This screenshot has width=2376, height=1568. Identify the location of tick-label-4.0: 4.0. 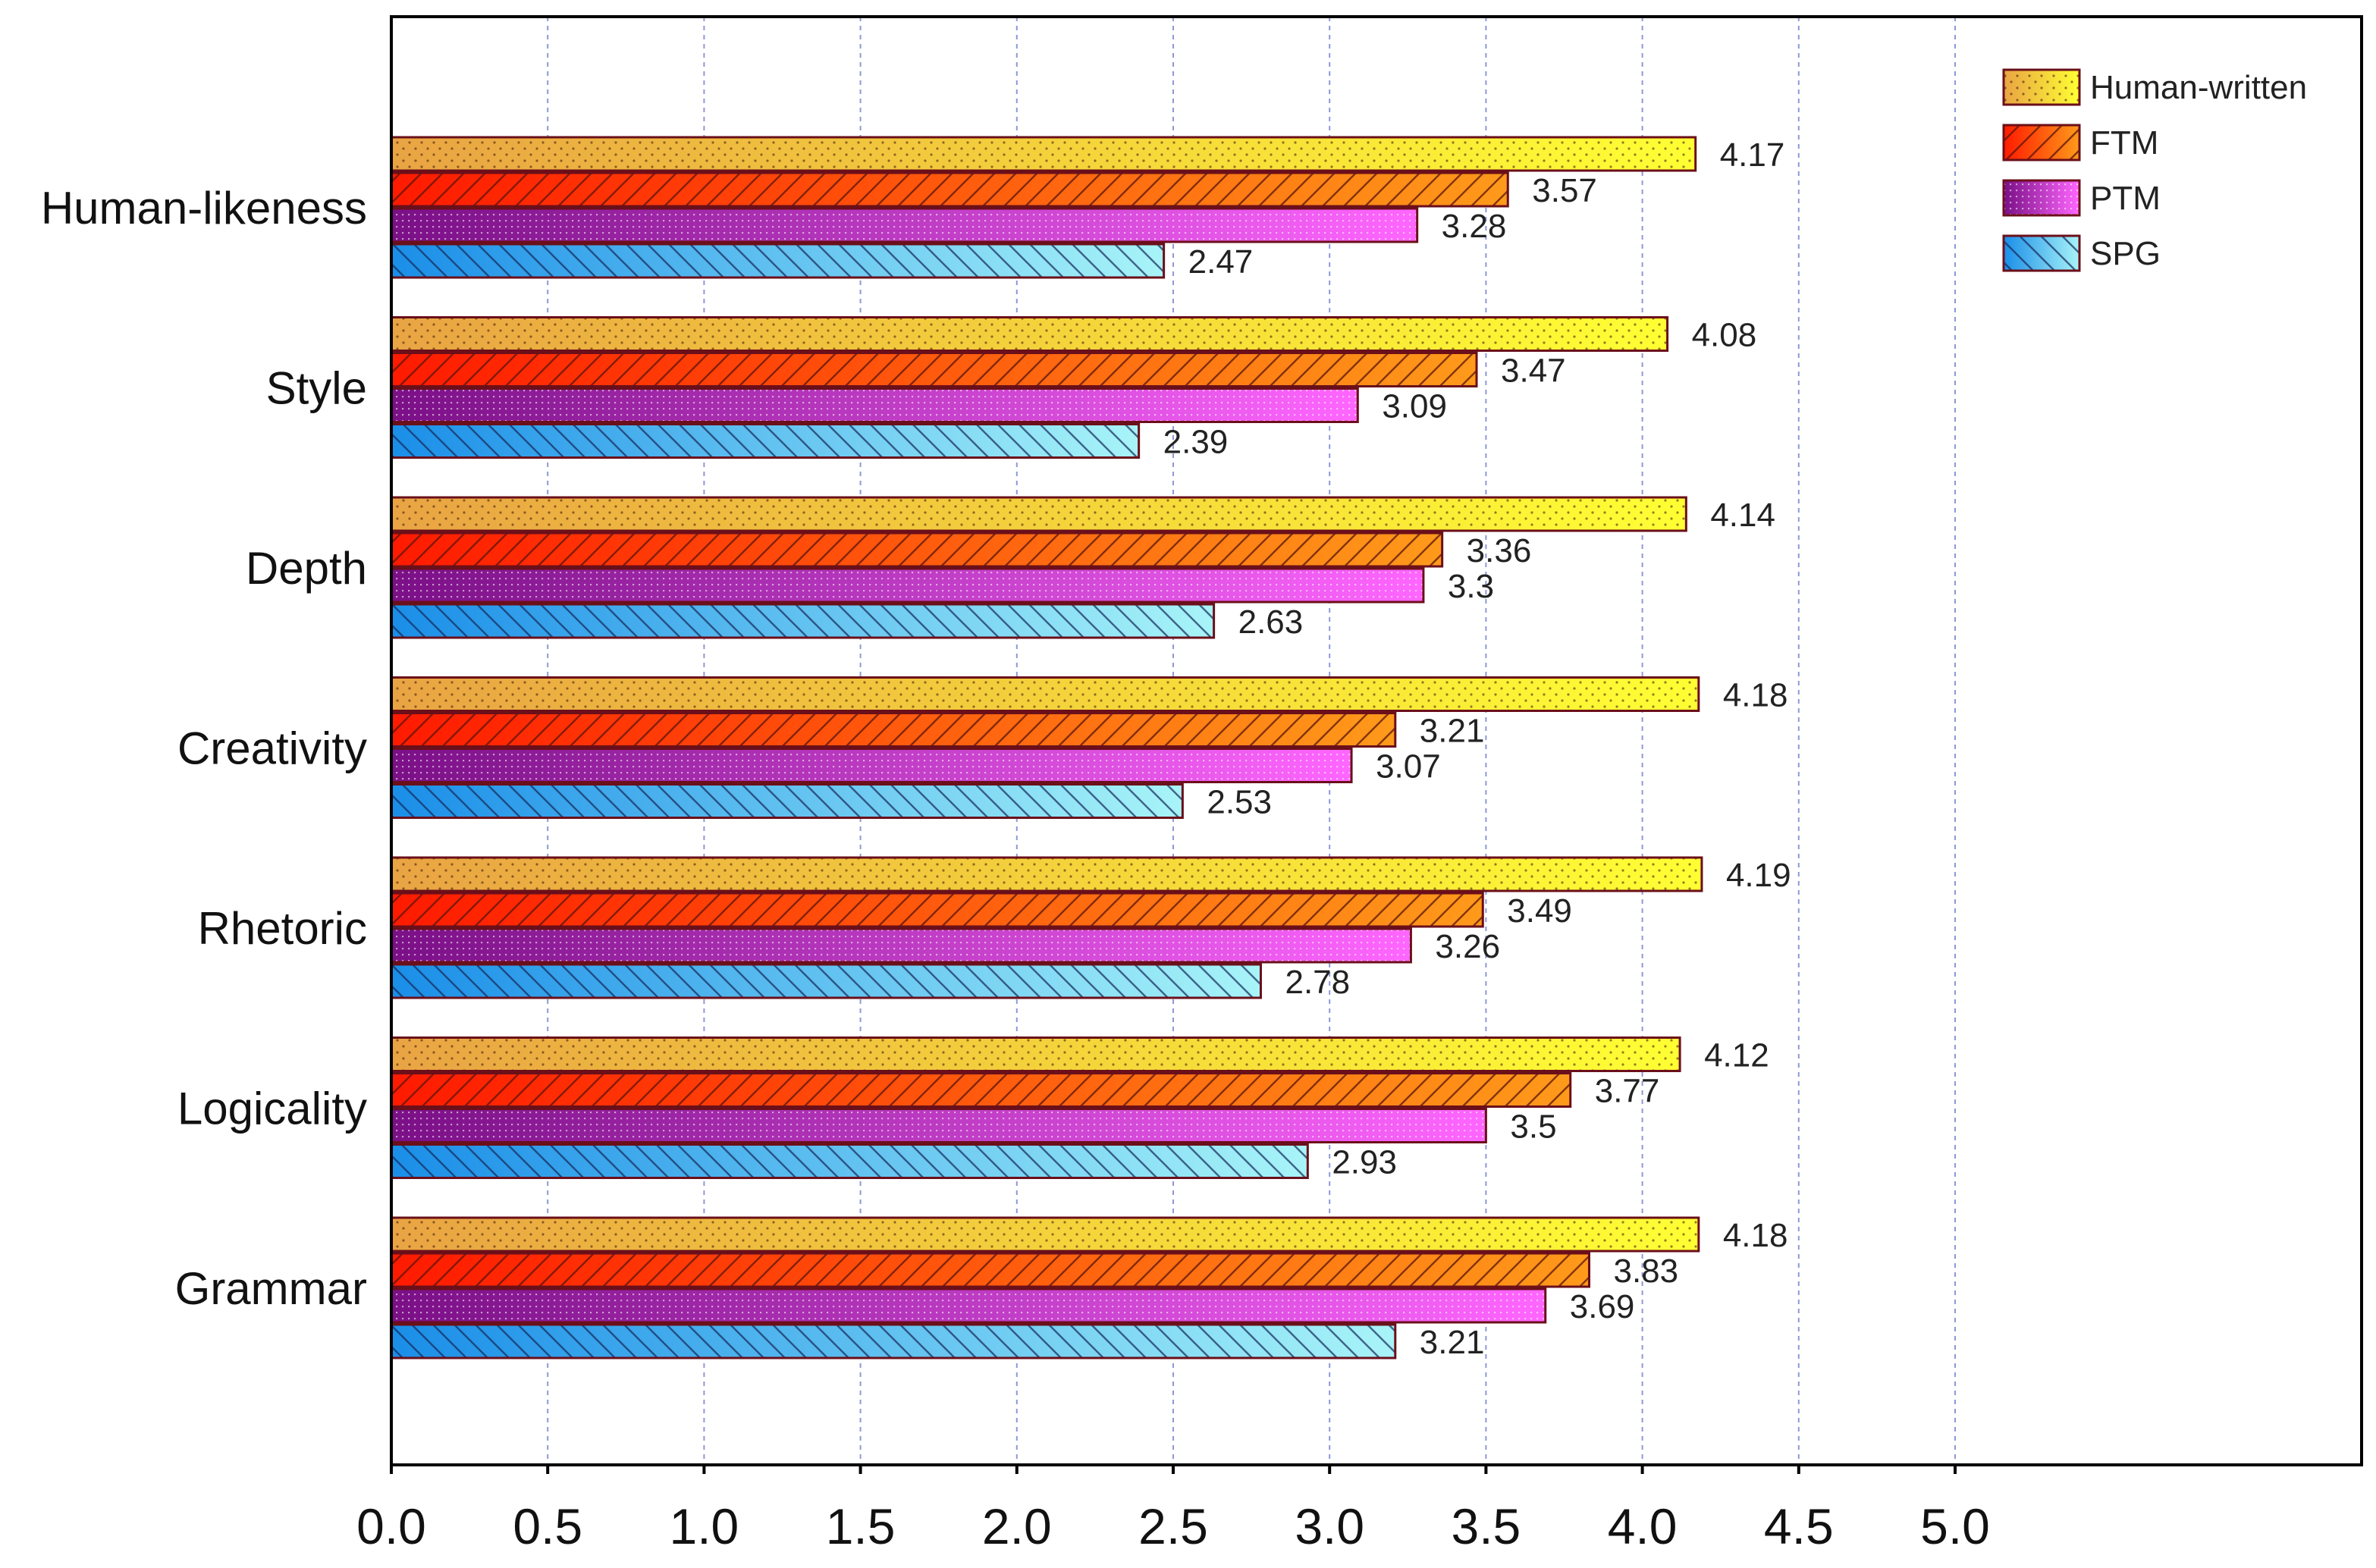
(1643, 1526).